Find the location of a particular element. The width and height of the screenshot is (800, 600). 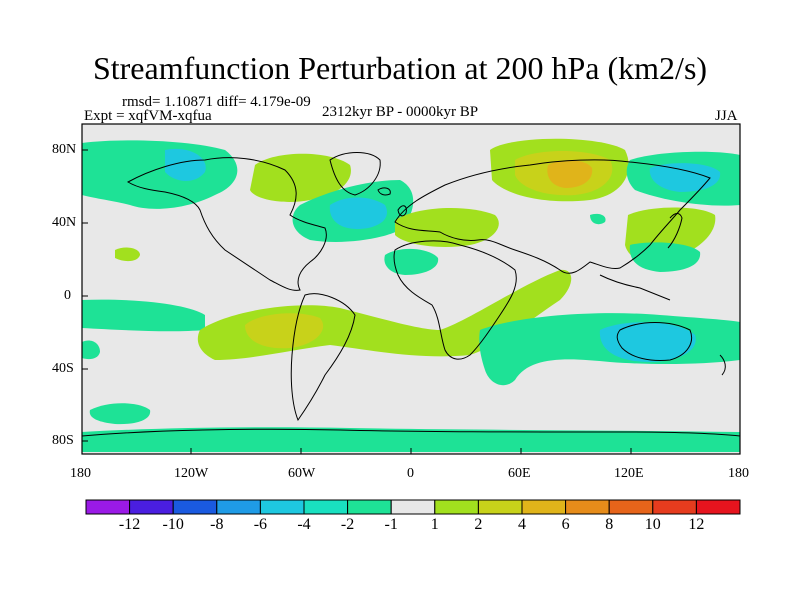

contour-high-europe is located at coordinates (447, 227).